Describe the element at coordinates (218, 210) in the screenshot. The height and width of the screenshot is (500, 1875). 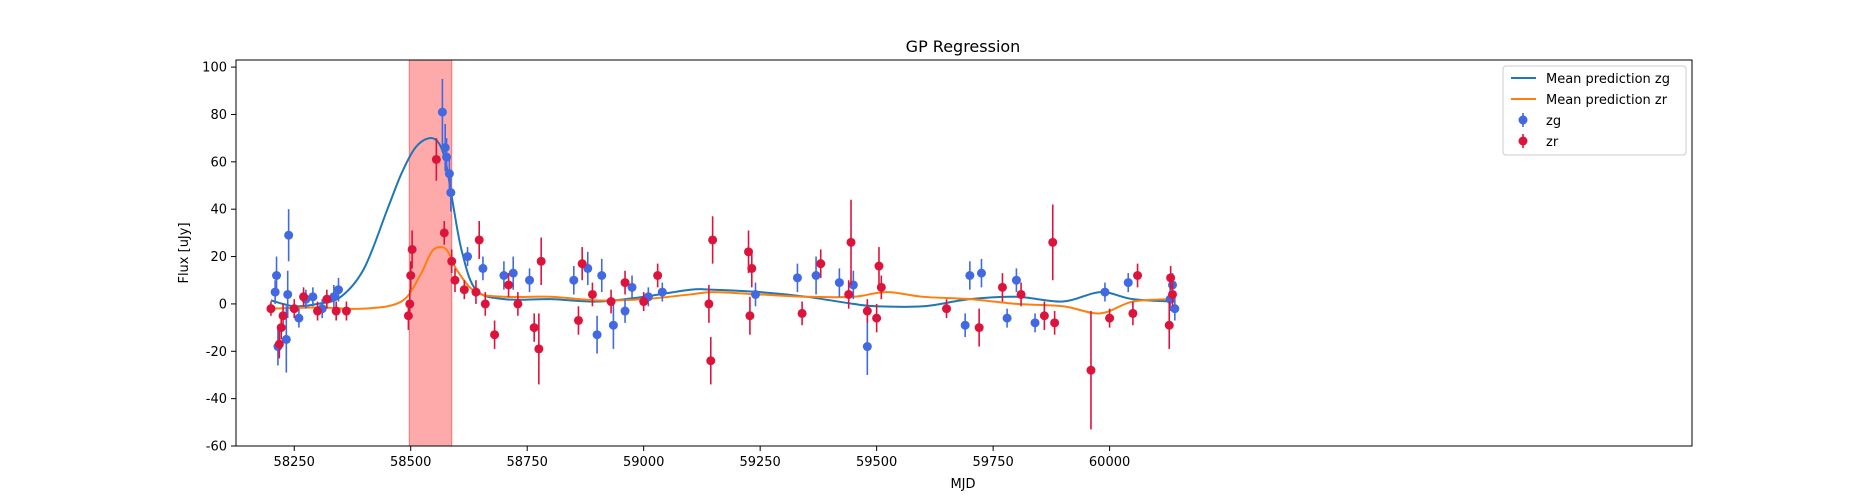
I see `y-tick-label: 40` at that location.